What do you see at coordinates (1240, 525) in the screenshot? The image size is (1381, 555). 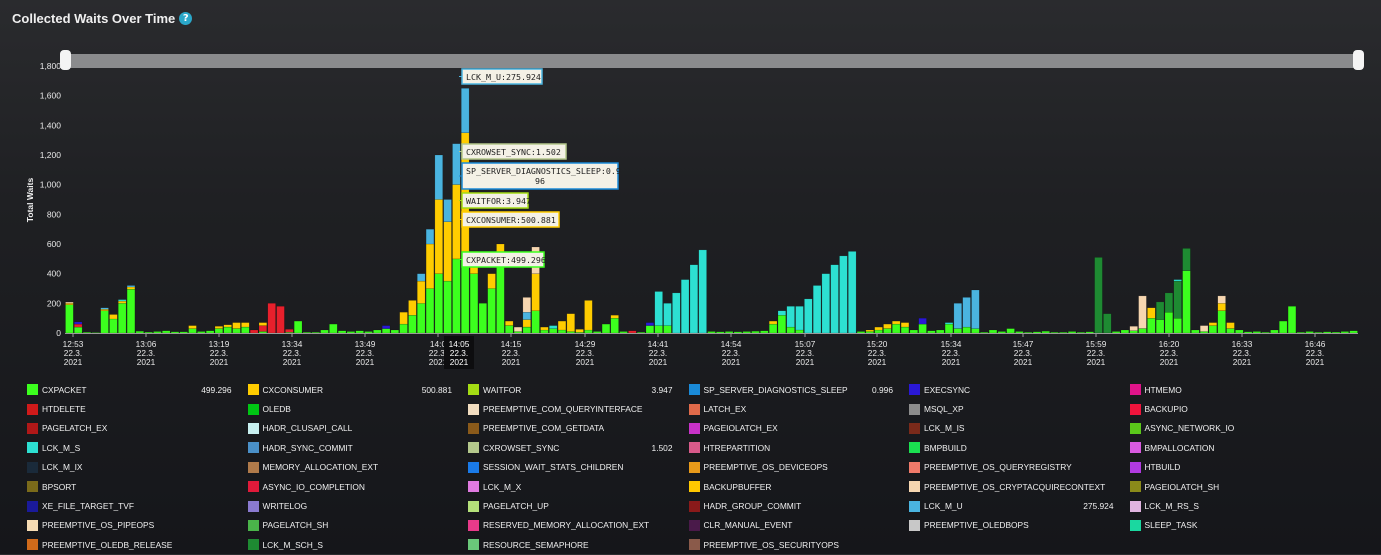 I see `legend-item: SLEEP_TASK` at bounding box center [1240, 525].